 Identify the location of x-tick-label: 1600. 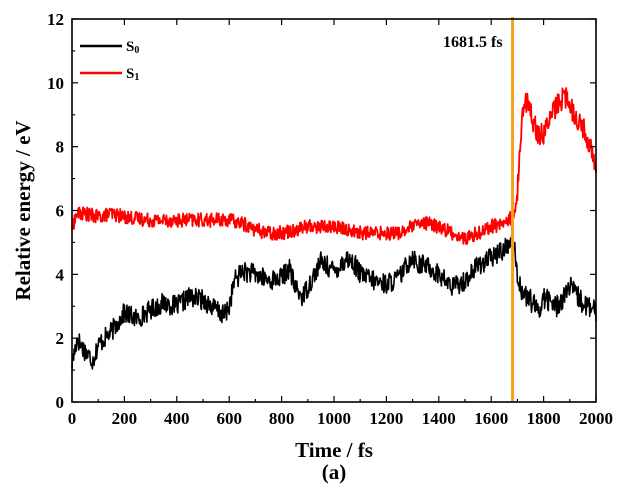
(491, 418).